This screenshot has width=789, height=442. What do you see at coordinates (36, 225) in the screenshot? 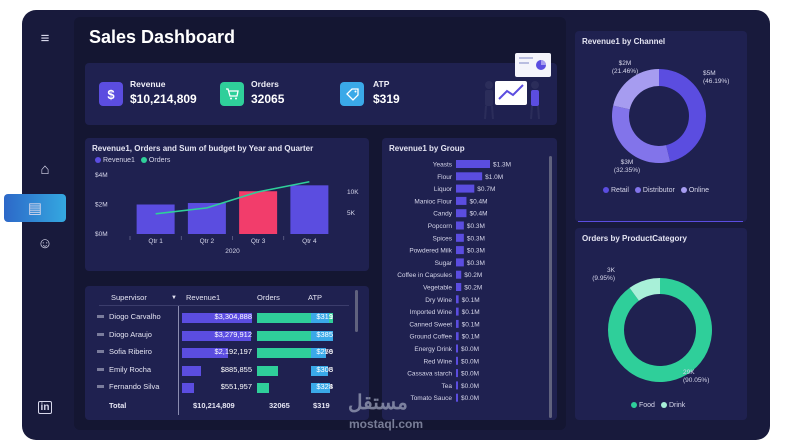
I see `sidebar: ≡ ⌂ ▤ ☺ in` at bounding box center [36, 225].